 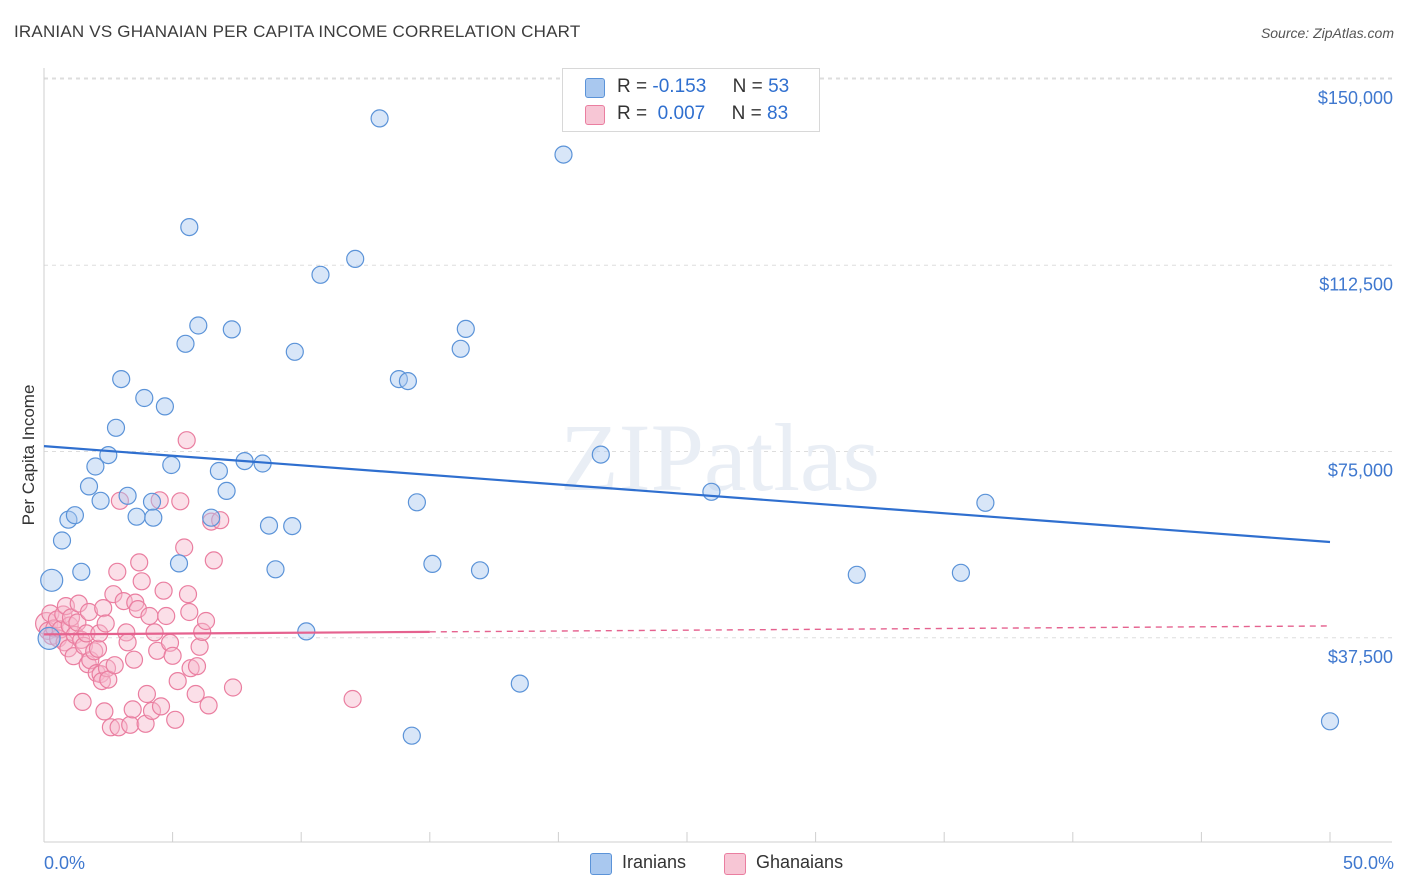 What do you see at coordinates (1355, 377) in the screenshot?
I see `y-tick-labels: $37,500 $75,000 $112,500 $150,000` at bounding box center [1355, 377].